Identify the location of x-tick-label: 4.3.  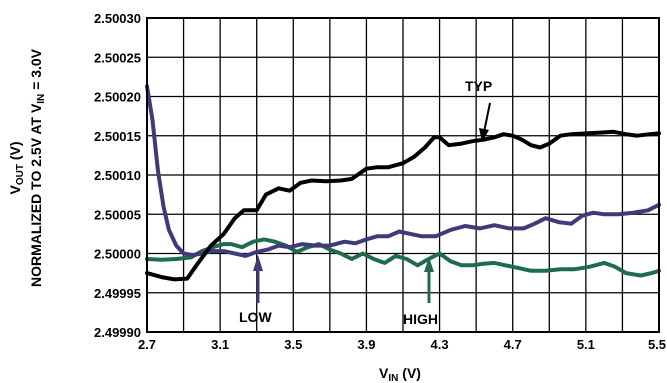
(440, 344).